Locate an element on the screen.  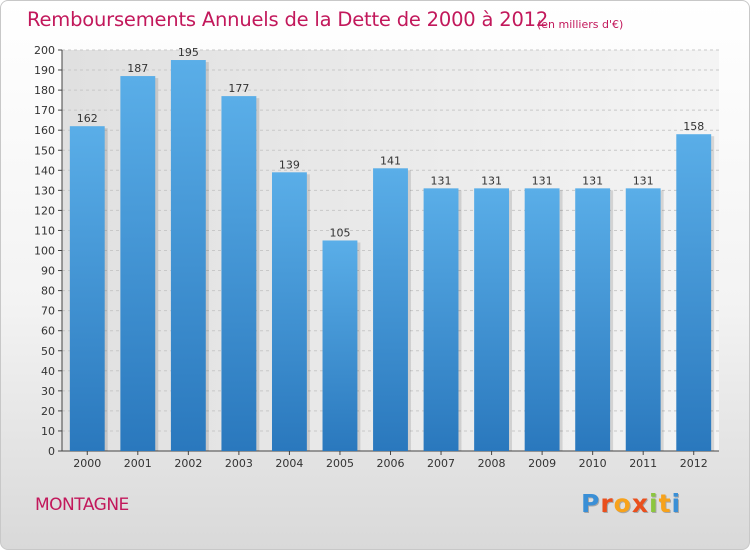
x-tick-label: 2012 is located at coordinates (694, 463).